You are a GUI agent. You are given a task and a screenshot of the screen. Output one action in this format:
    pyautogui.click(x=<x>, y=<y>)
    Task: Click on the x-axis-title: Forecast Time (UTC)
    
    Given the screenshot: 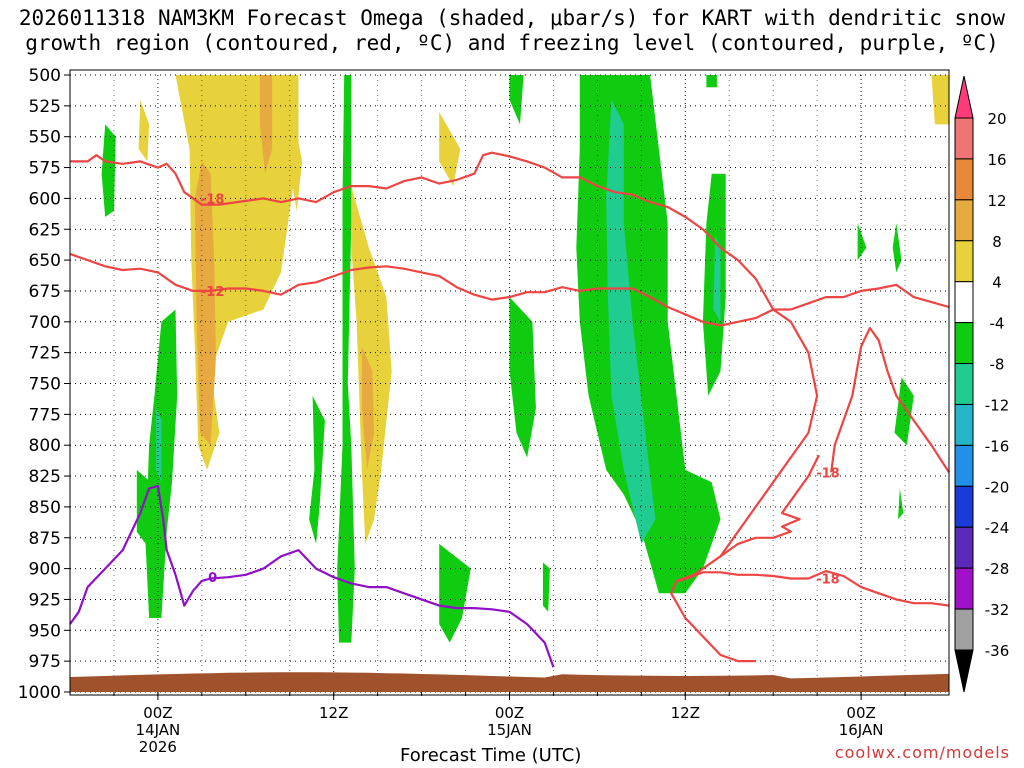 What is the action you would take?
    pyautogui.click(x=491, y=755)
    